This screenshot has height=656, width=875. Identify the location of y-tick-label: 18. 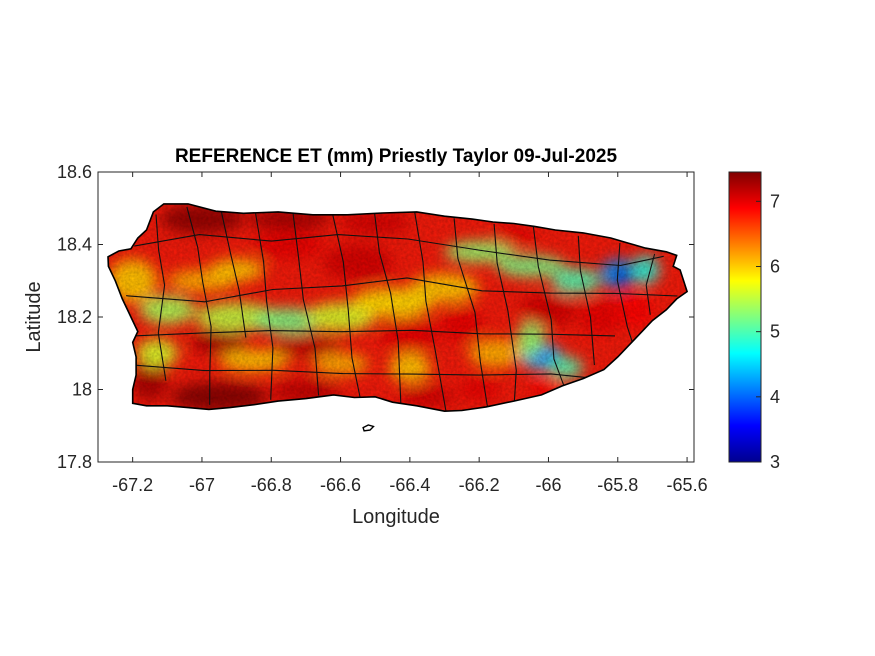
(82, 390).